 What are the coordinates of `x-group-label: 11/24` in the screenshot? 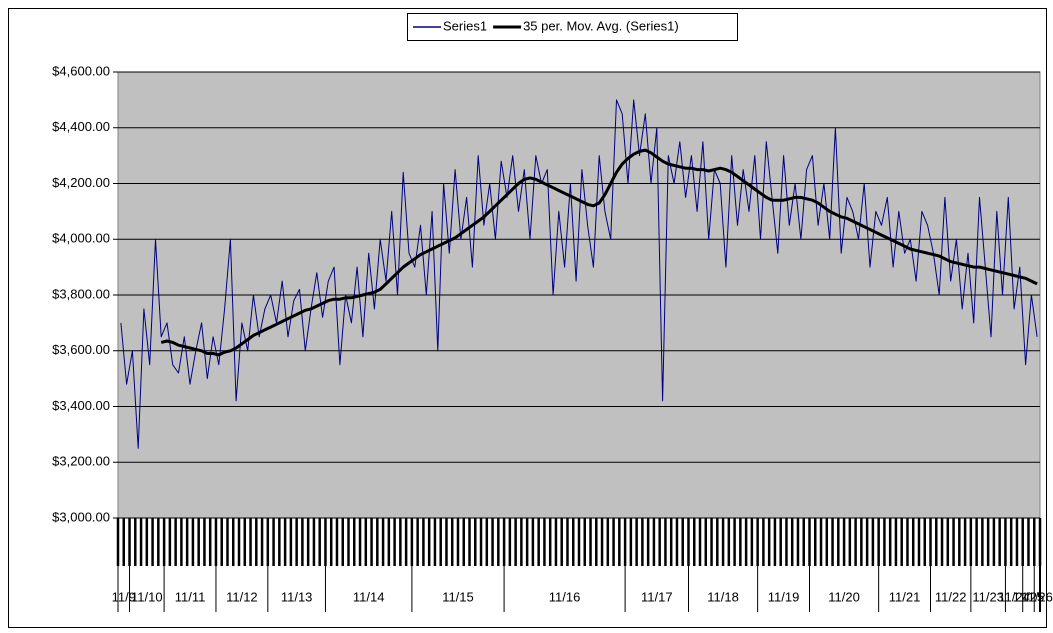 It's located at (1014, 596).